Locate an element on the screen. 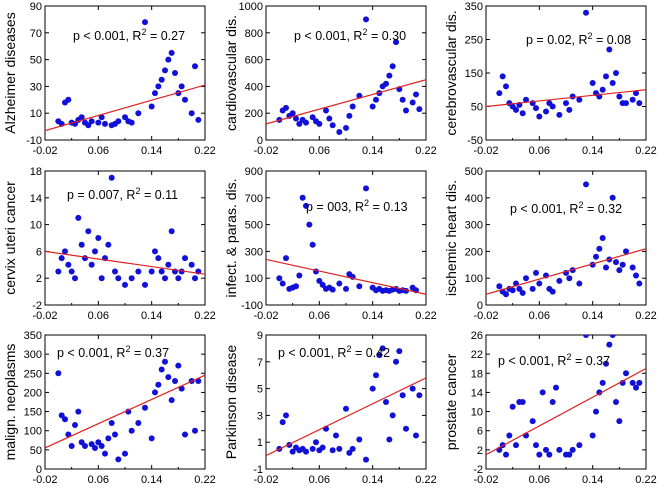  annotation-value: = 0.30 is located at coordinates (386, 36).